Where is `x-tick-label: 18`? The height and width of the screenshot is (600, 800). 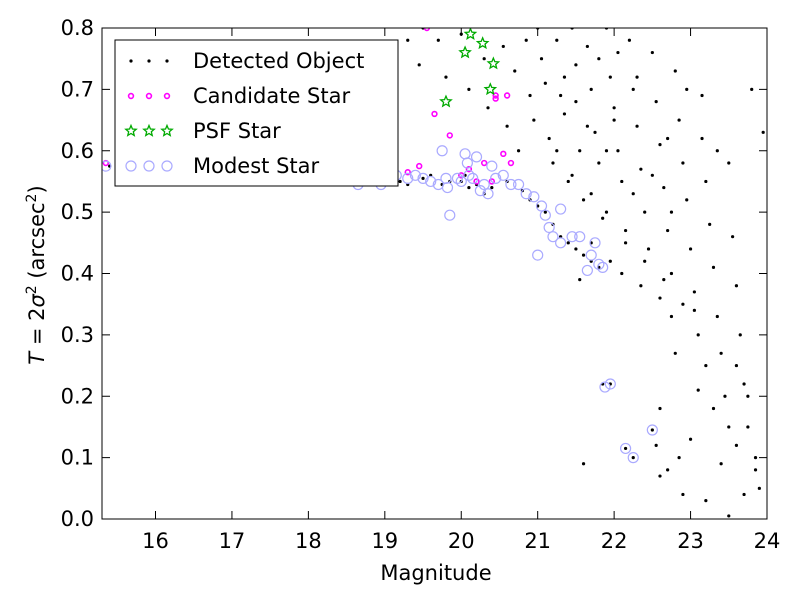 x-tick-label: 18 is located at coordinates (308, 541).